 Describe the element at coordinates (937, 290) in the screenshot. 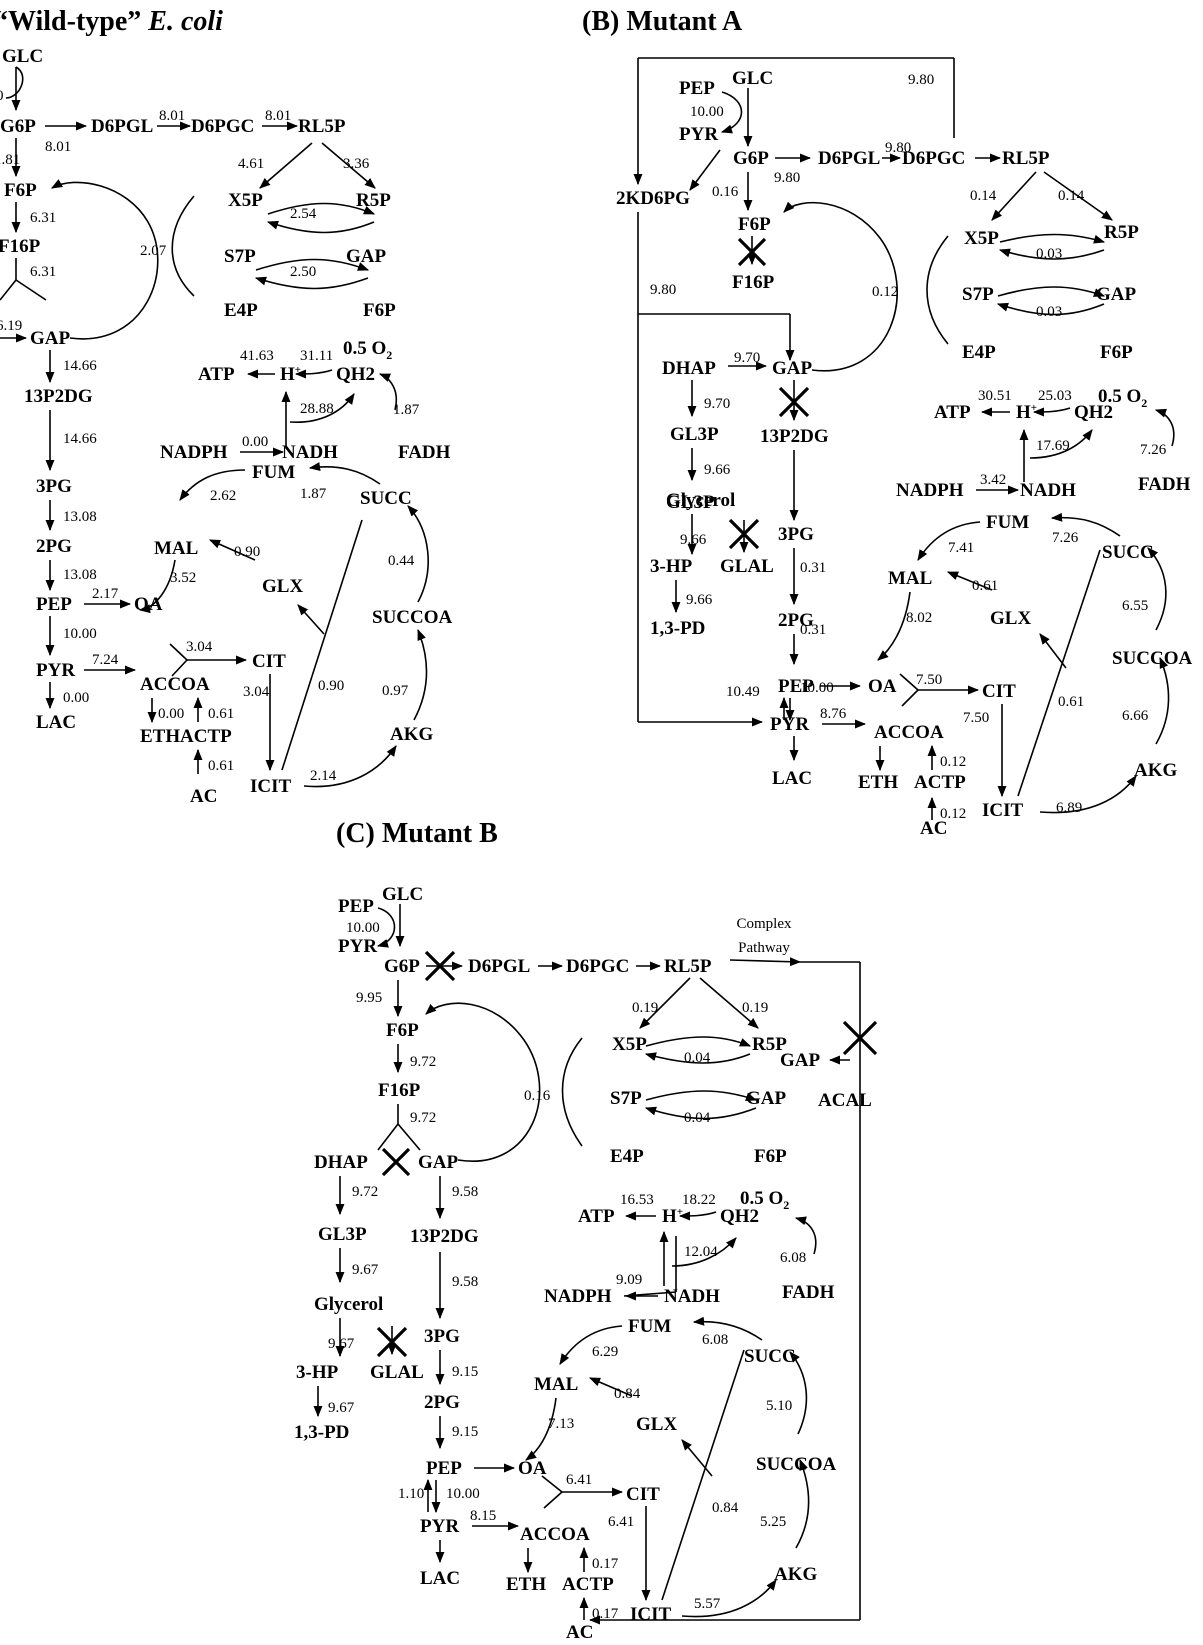

I see `pp-bracket` at that location.